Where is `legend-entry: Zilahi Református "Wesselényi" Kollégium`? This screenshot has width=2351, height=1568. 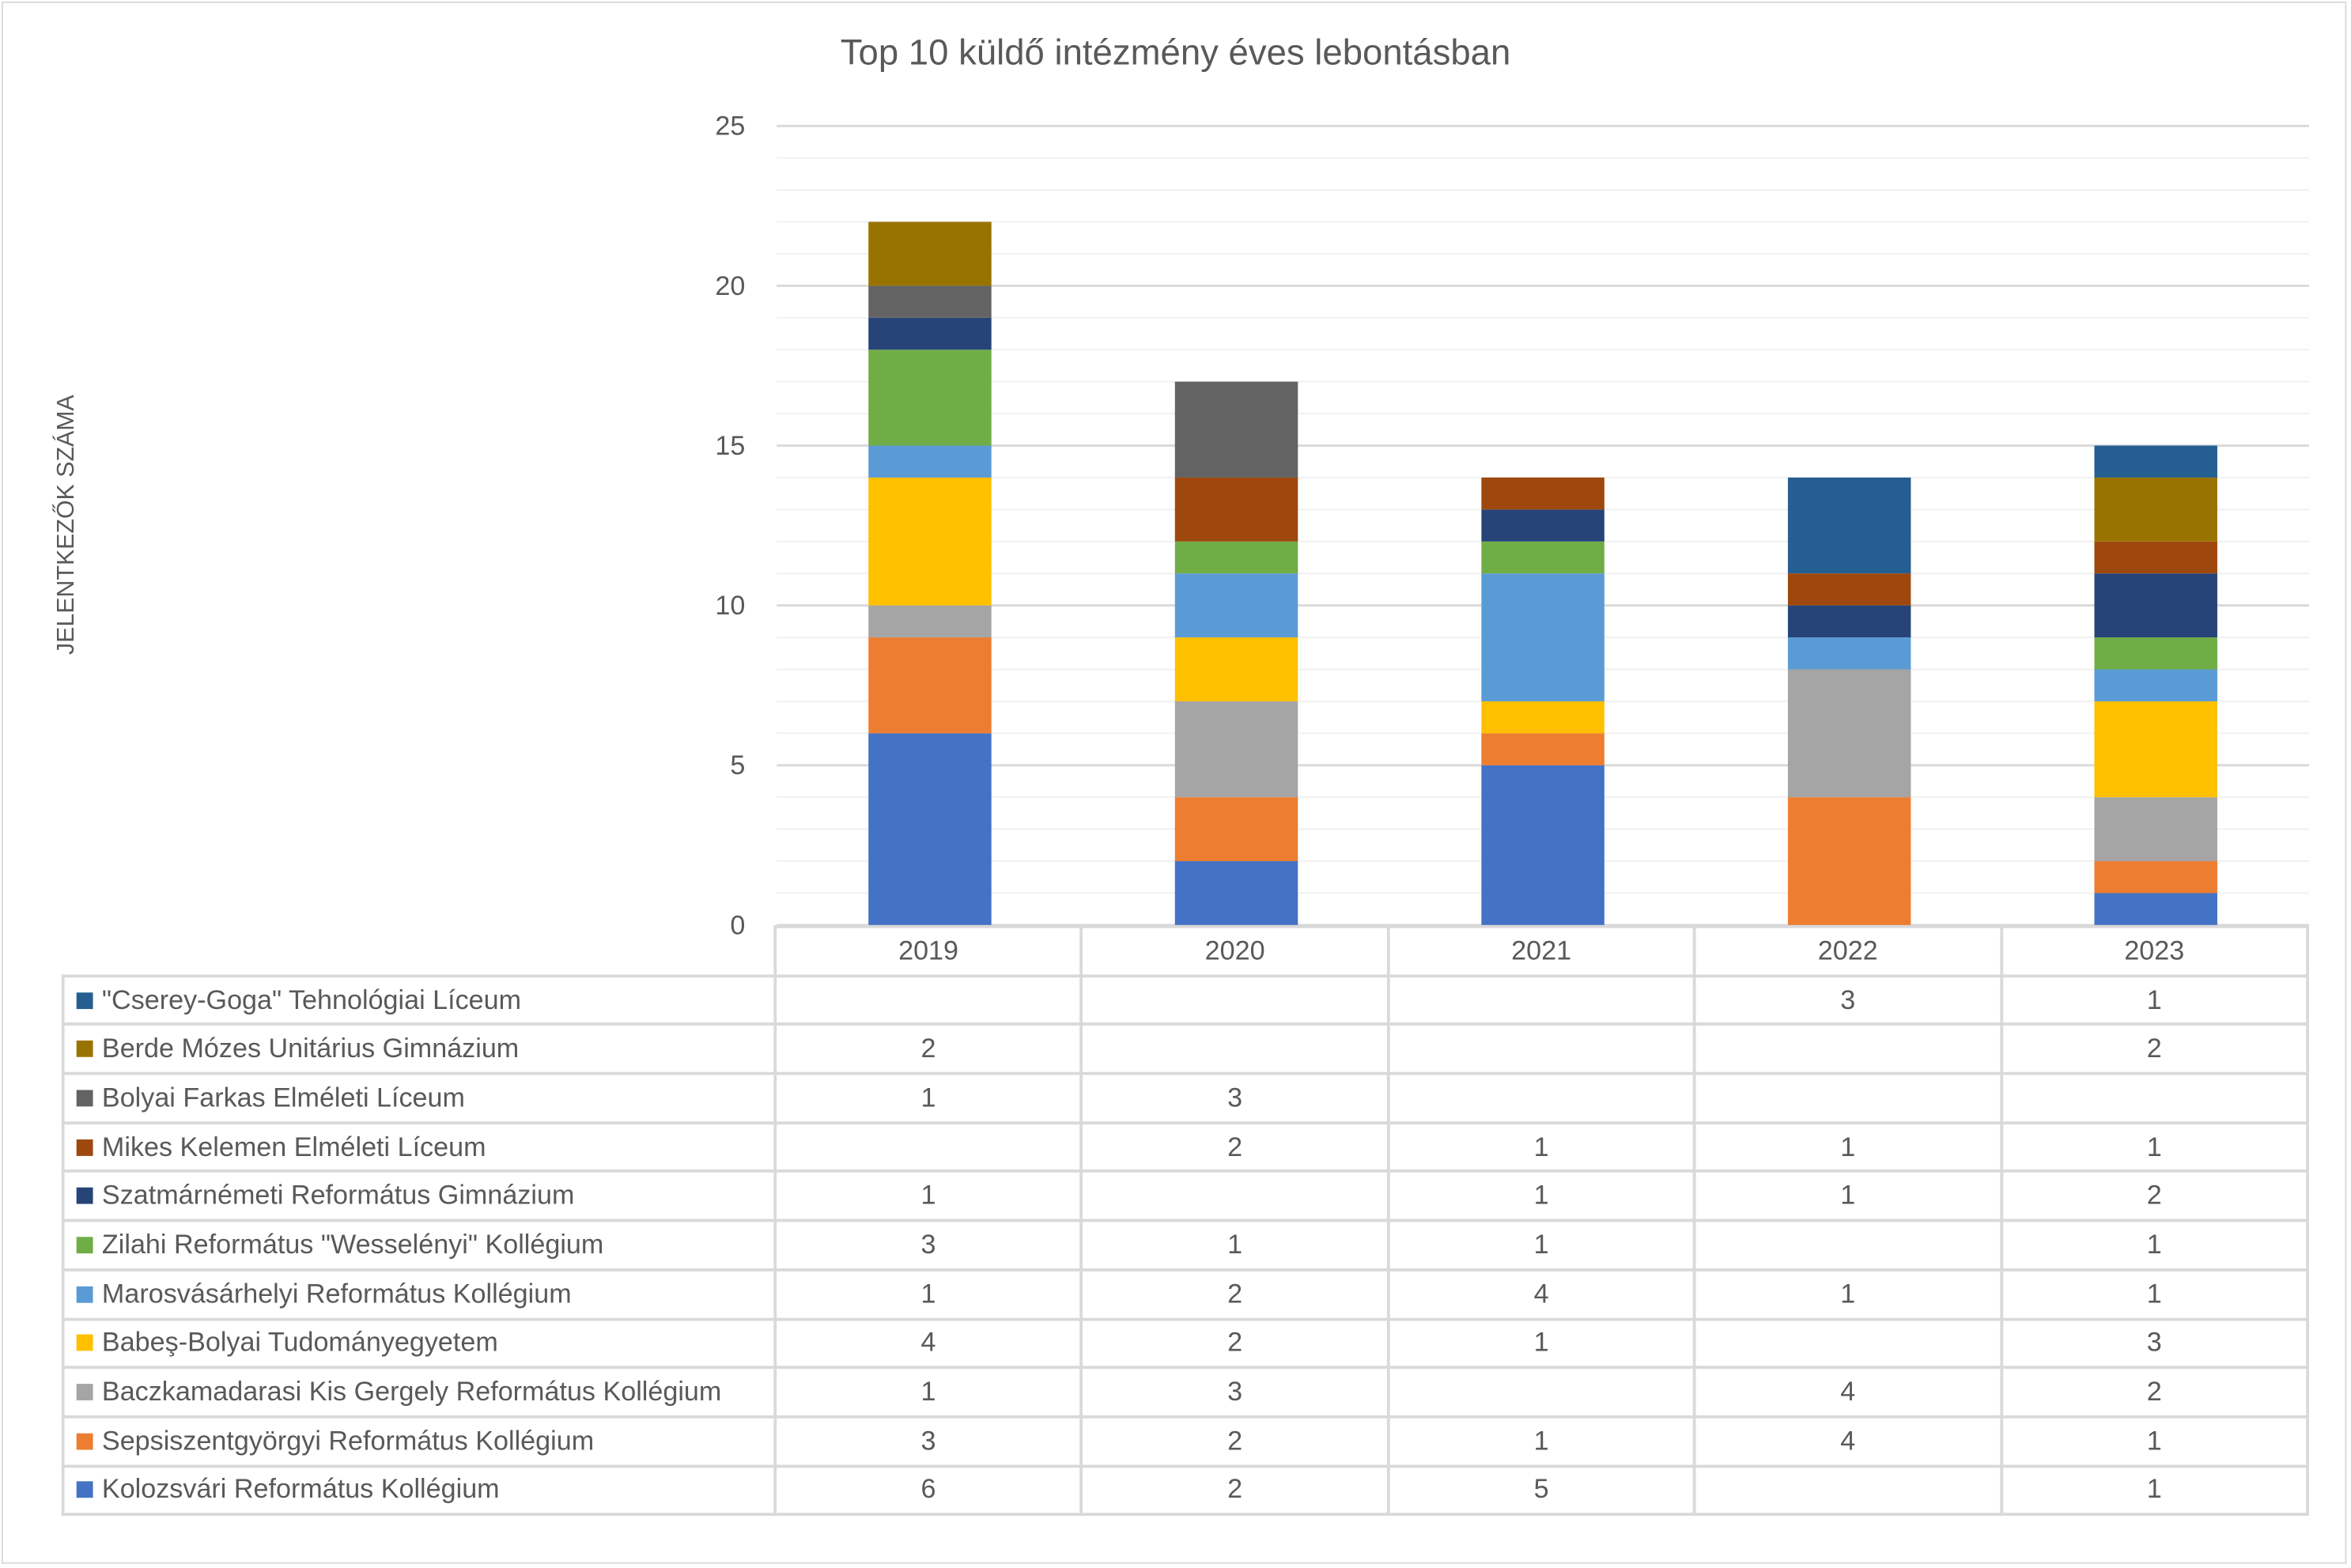 legend-entry: Zilahi Református "Wesselényi" Kollégium is located at coordinates (419, 1245).